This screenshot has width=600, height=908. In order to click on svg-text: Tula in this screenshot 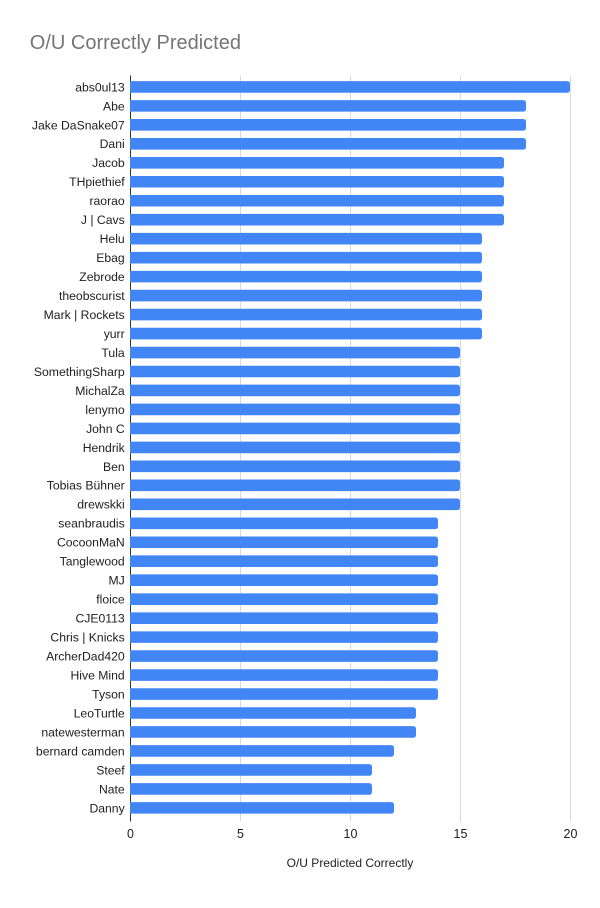, I will do `click(112, 353)`.